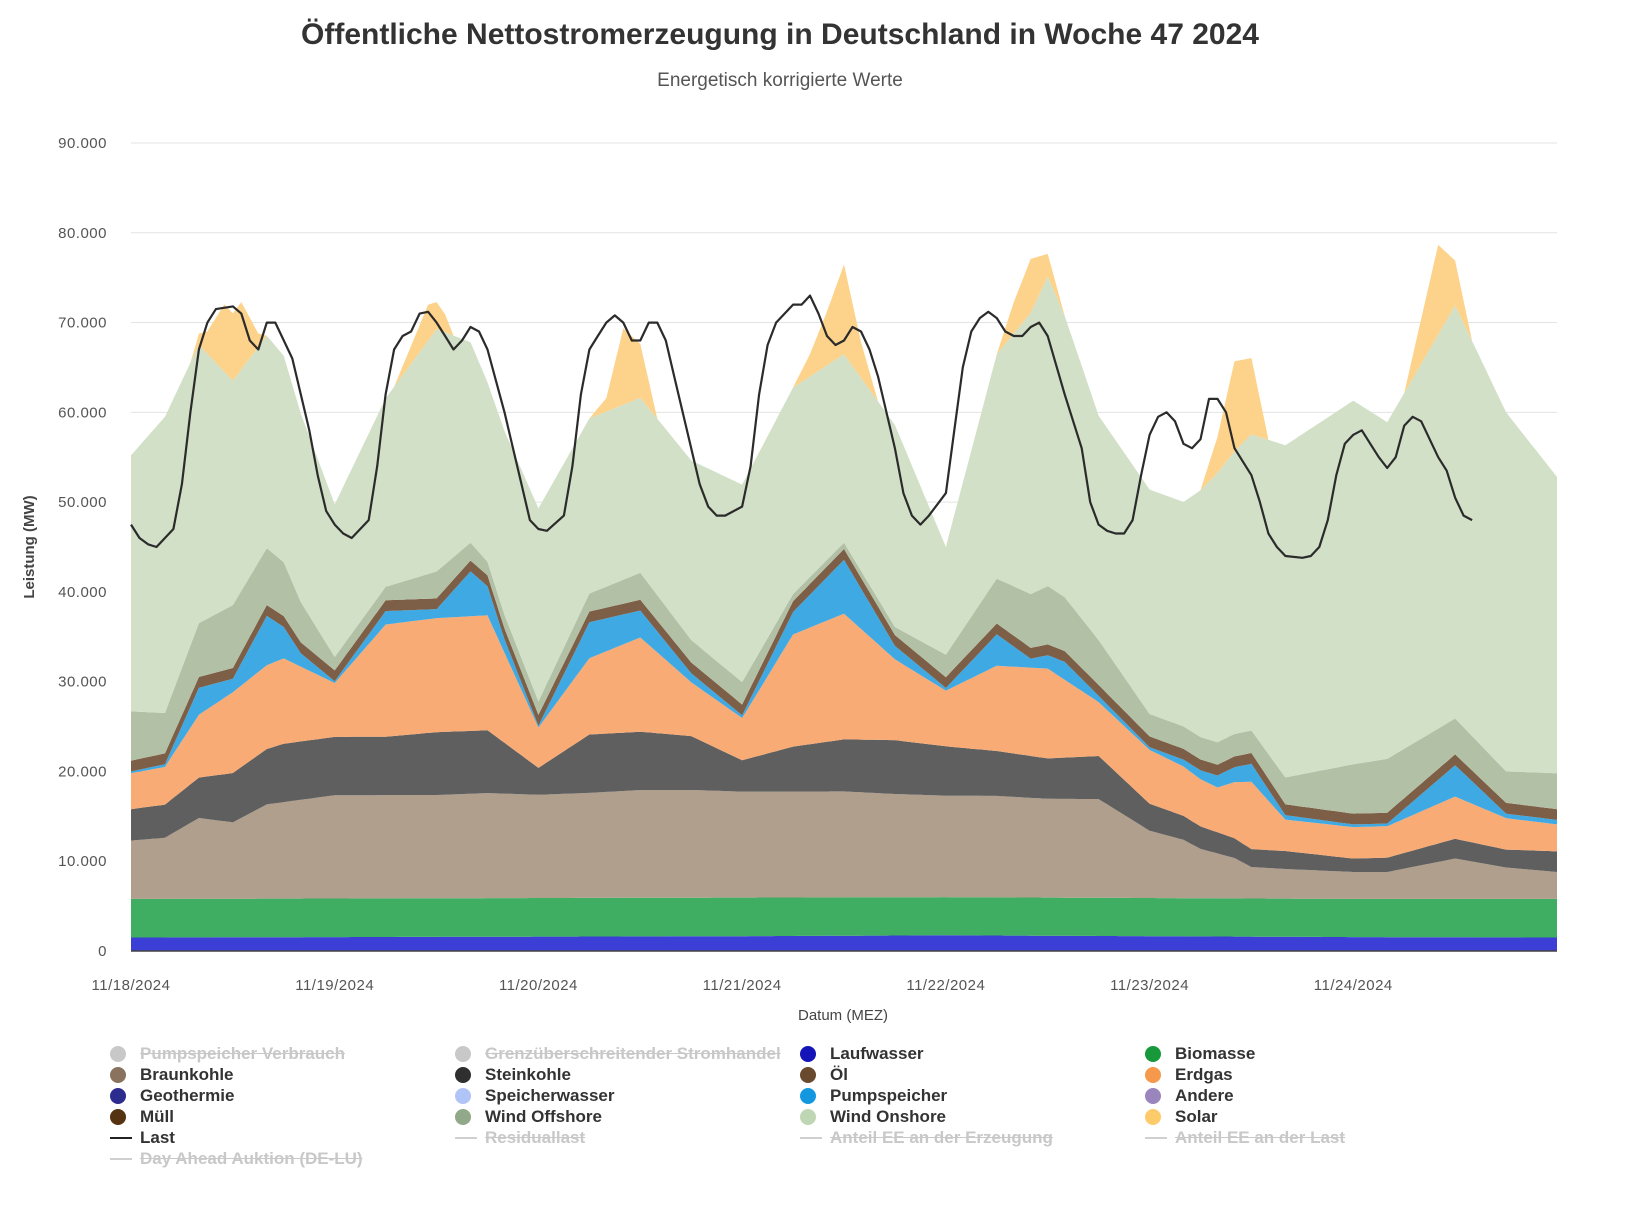 This screenshot has width=1628, height=1216. Describe the element at coordinates (627, 1074) in the screenshot. I see `legend-item: Steinkohle` at that location.